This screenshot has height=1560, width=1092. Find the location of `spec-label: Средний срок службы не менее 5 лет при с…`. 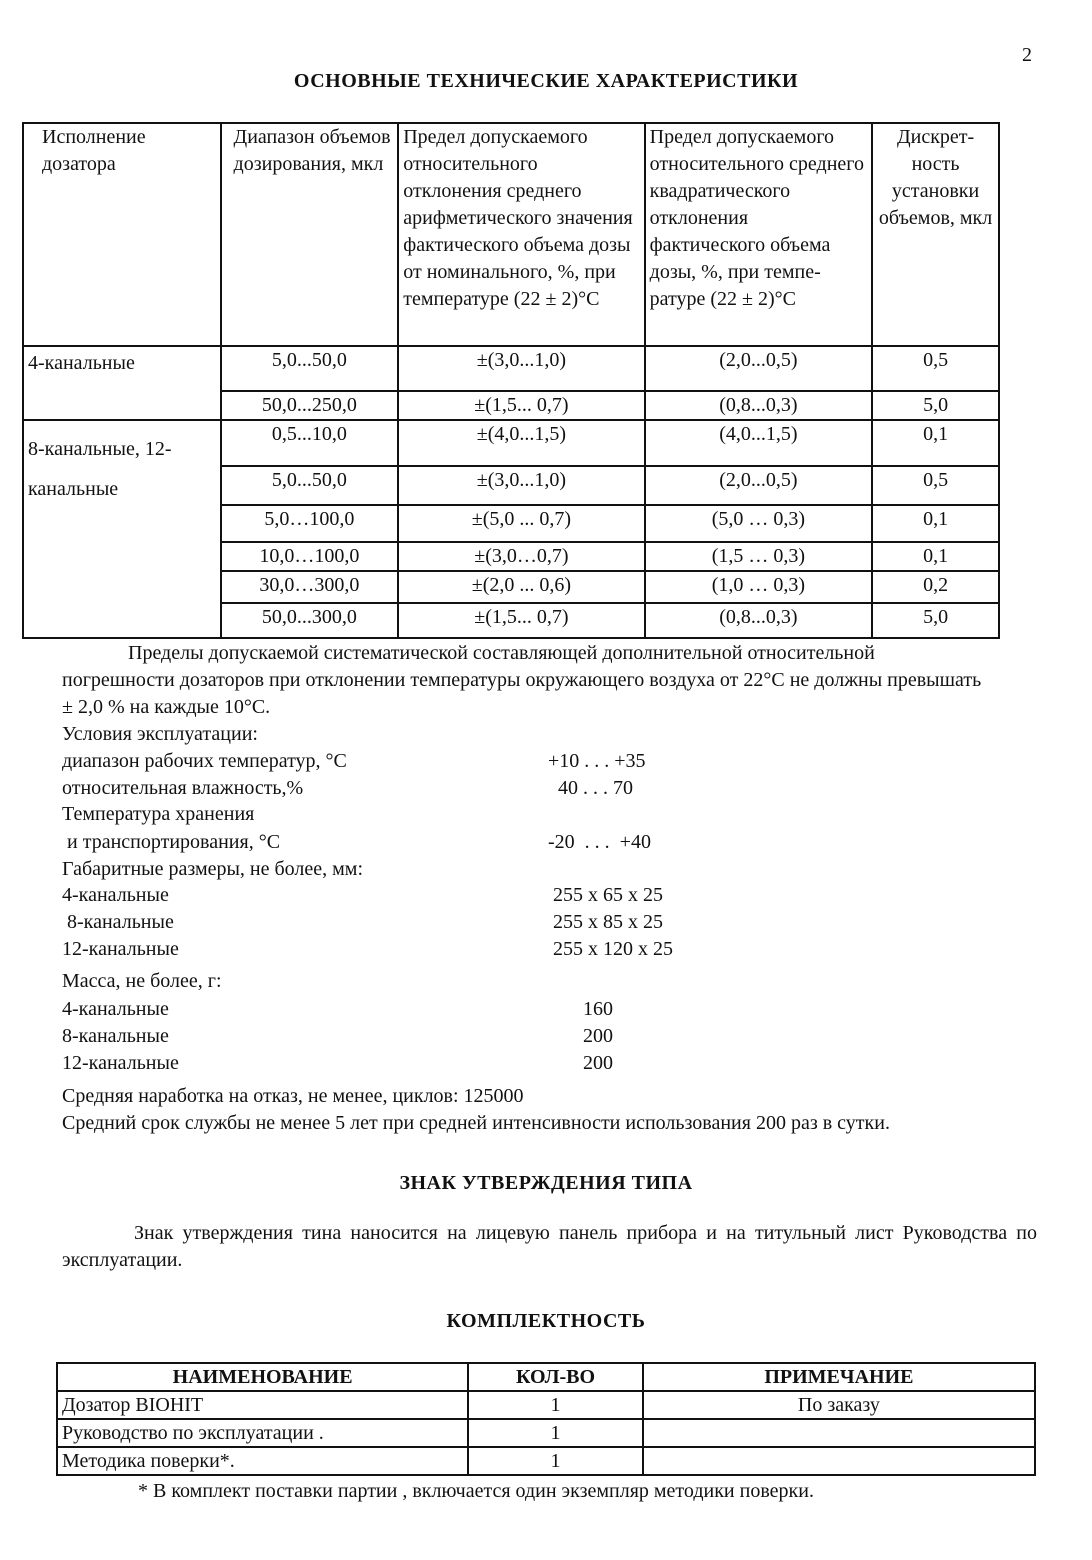

spec-label: Средний срок службы не менее 5 лет при с… is located at coordinates (476, 1123).